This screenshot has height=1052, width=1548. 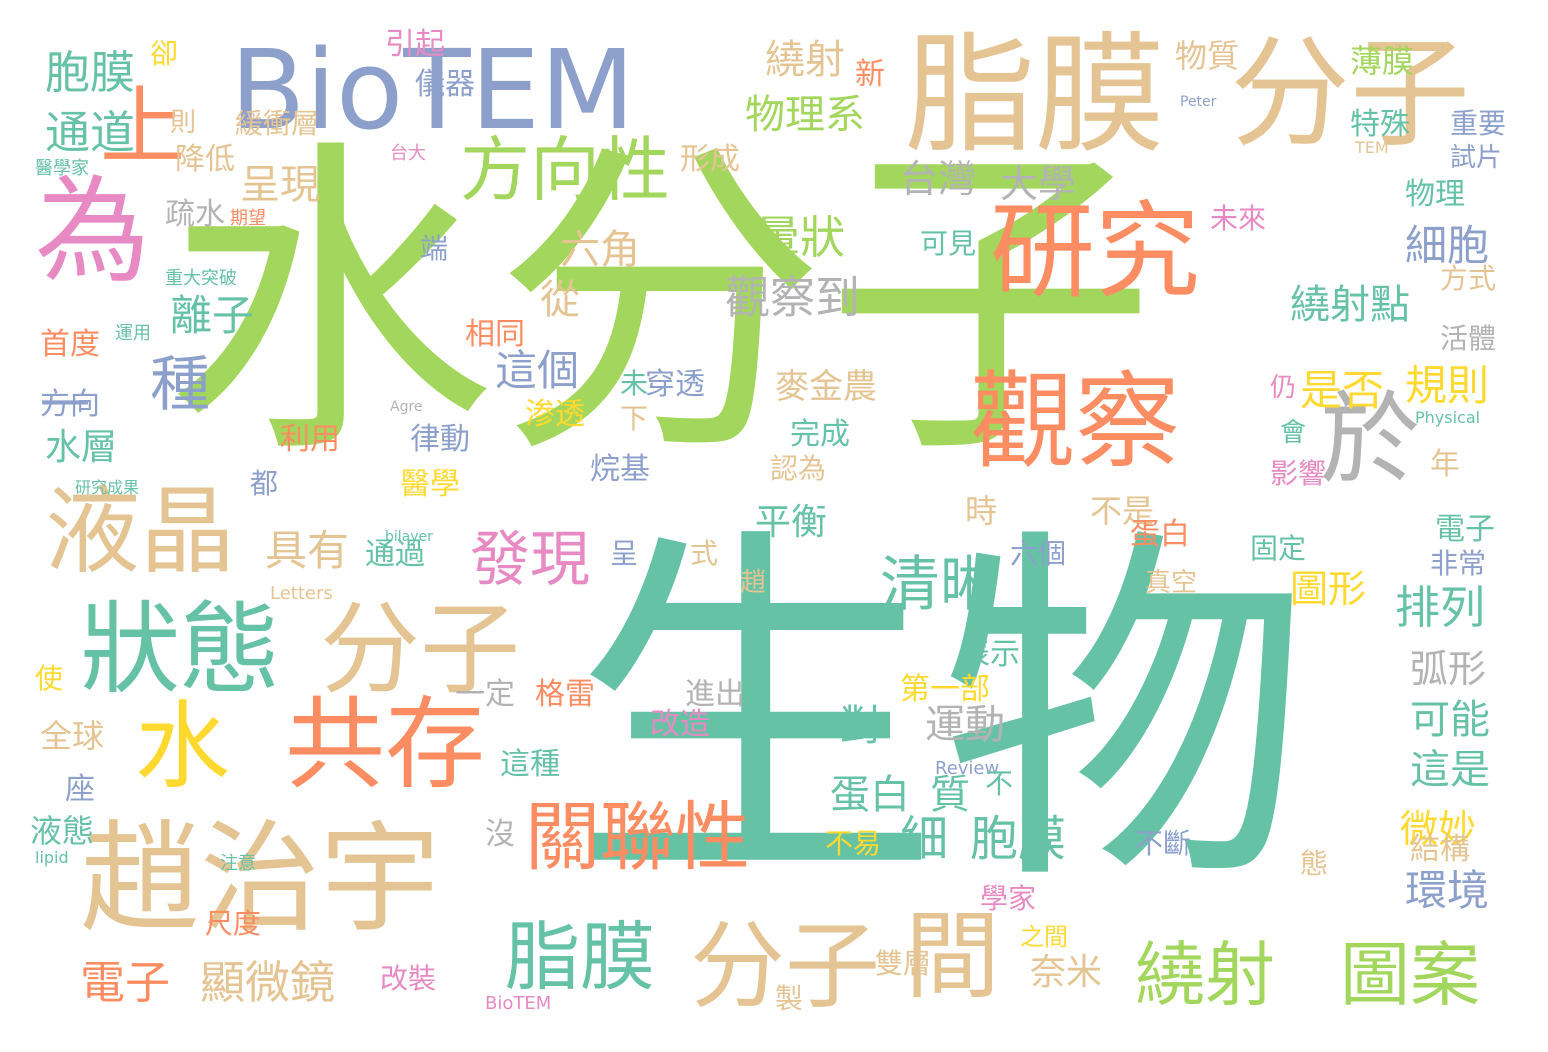 I want to click on word-147: 年, so click(x=1445, y=464).